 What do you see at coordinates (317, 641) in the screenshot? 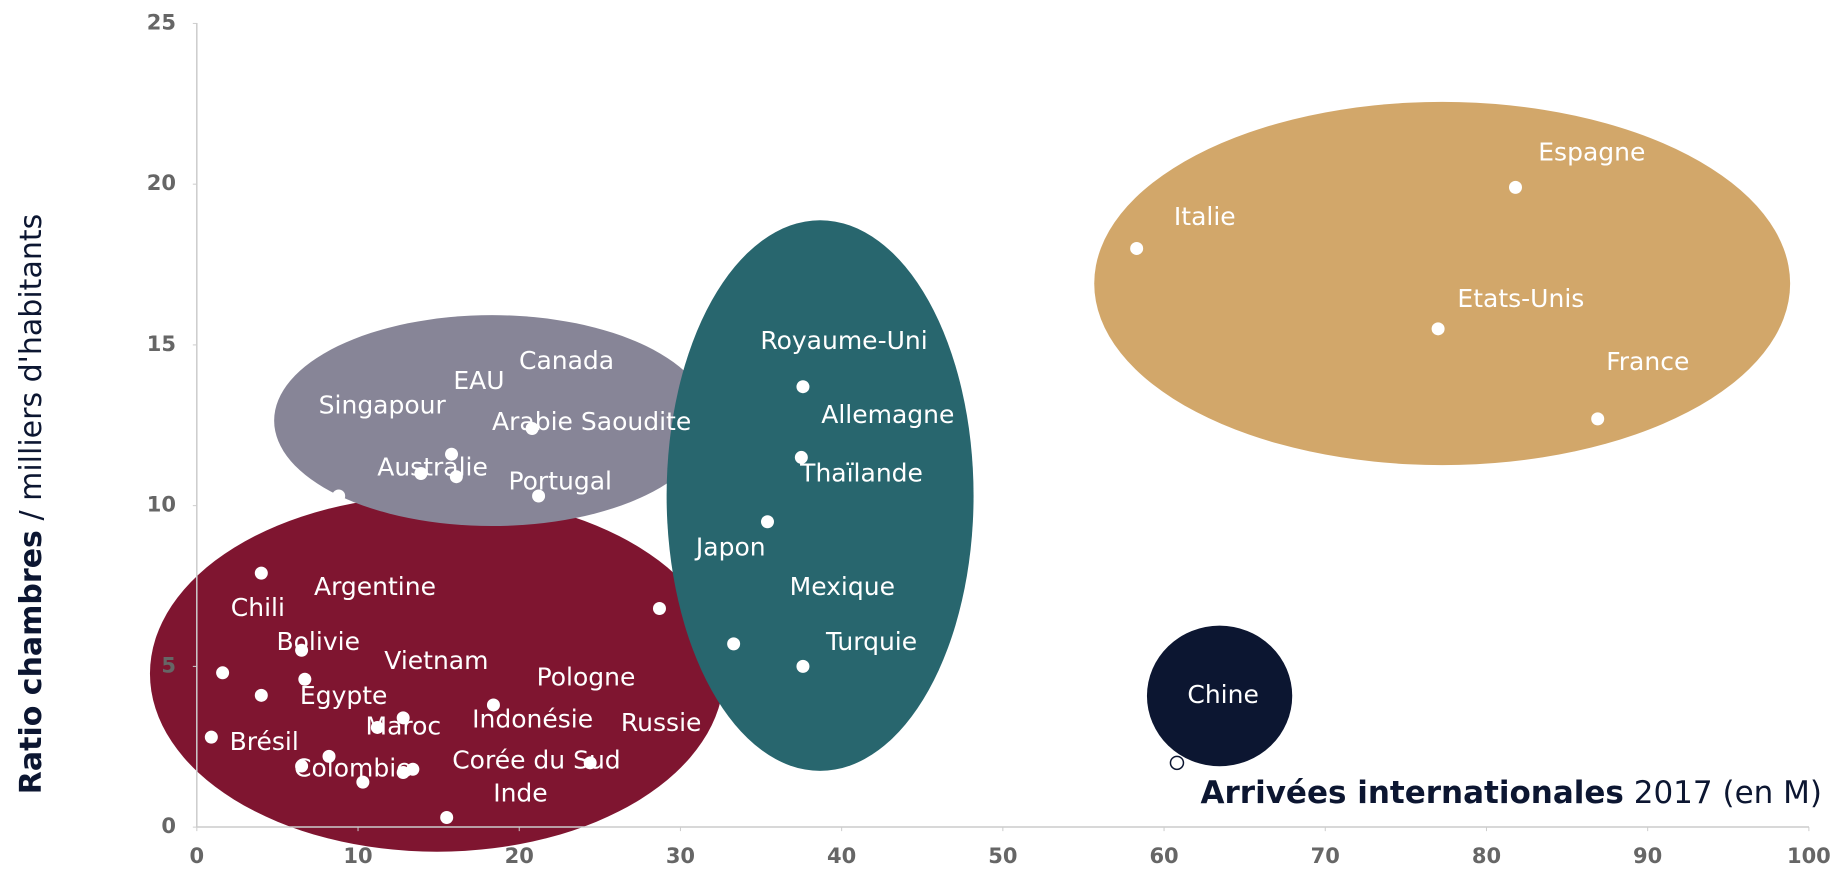
I see `point-label: Bolivie` at bounding box center [317, 641].